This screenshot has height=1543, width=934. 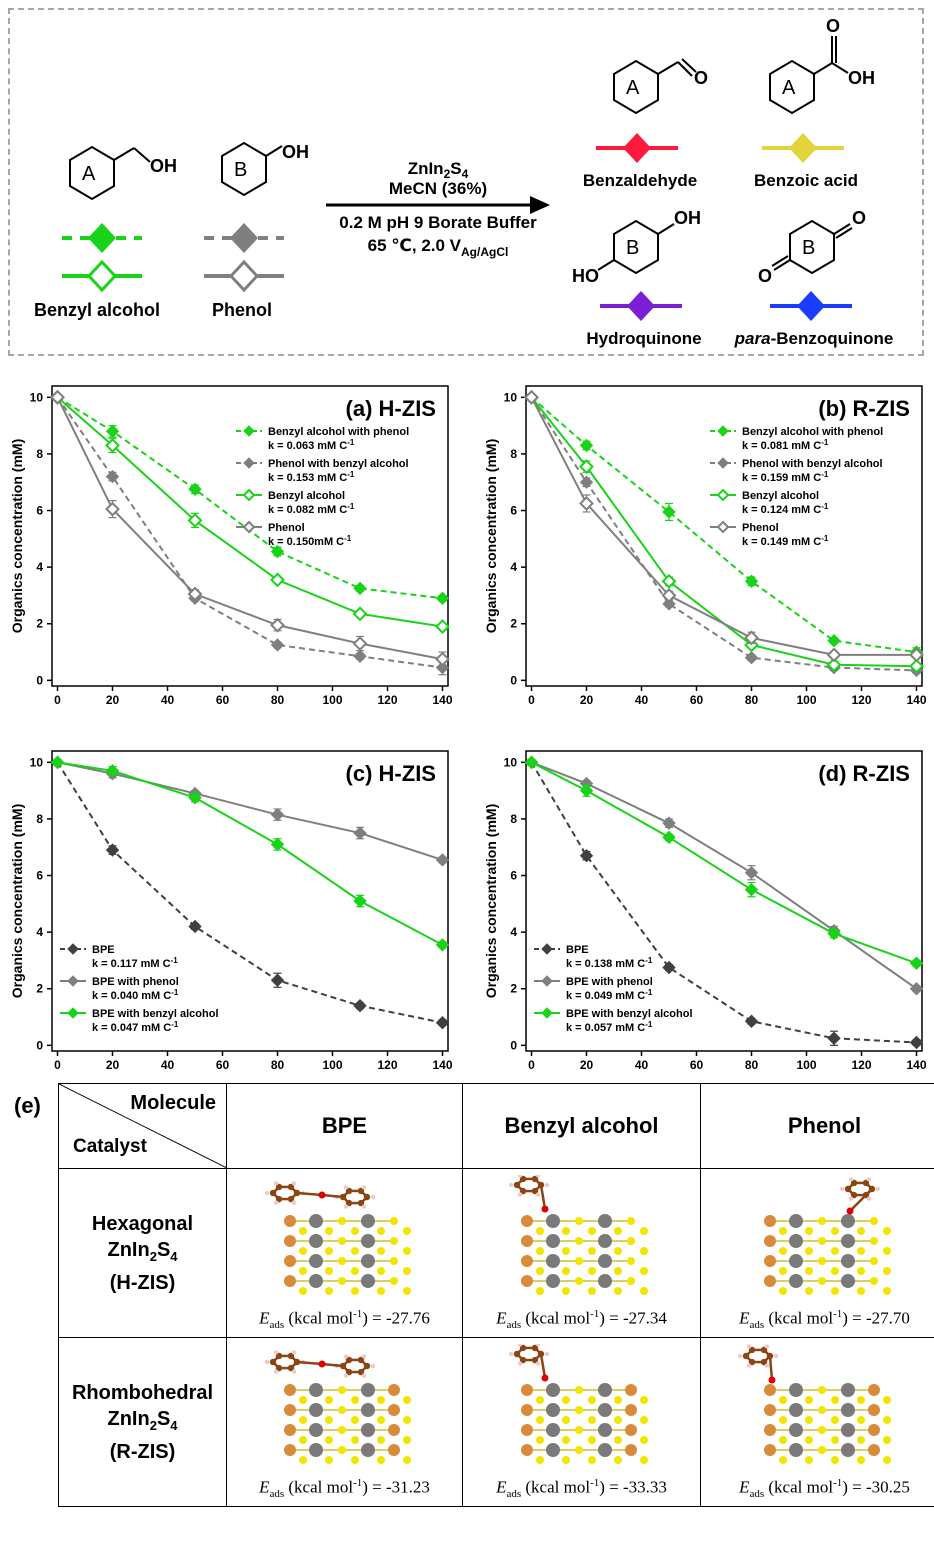 I want to click on legend-rate-constant: k = 0.049 mM C-1, so click(x=609, y=995).